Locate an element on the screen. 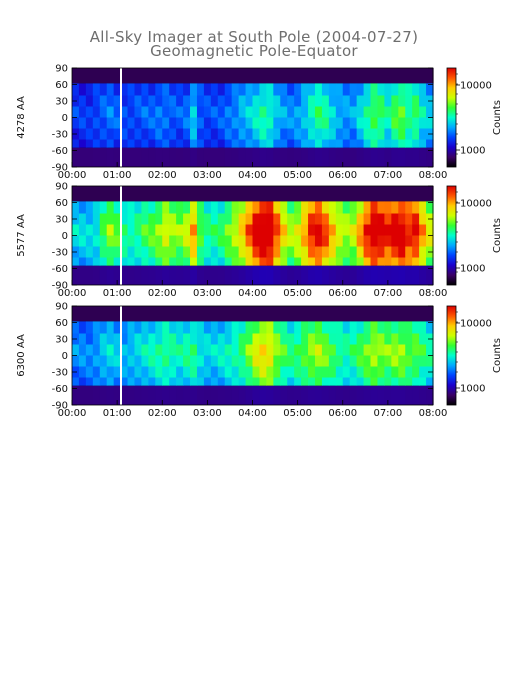 The width and height of the screenshot is (510, 680). y-tick-label: 30 is located at coordinates (61, 102).